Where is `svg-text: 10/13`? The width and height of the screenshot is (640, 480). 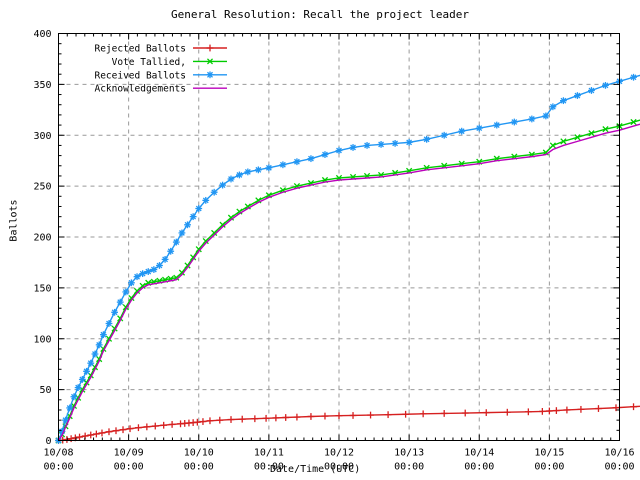
svg-text: 10/13 is located at coordinates (409, 453).